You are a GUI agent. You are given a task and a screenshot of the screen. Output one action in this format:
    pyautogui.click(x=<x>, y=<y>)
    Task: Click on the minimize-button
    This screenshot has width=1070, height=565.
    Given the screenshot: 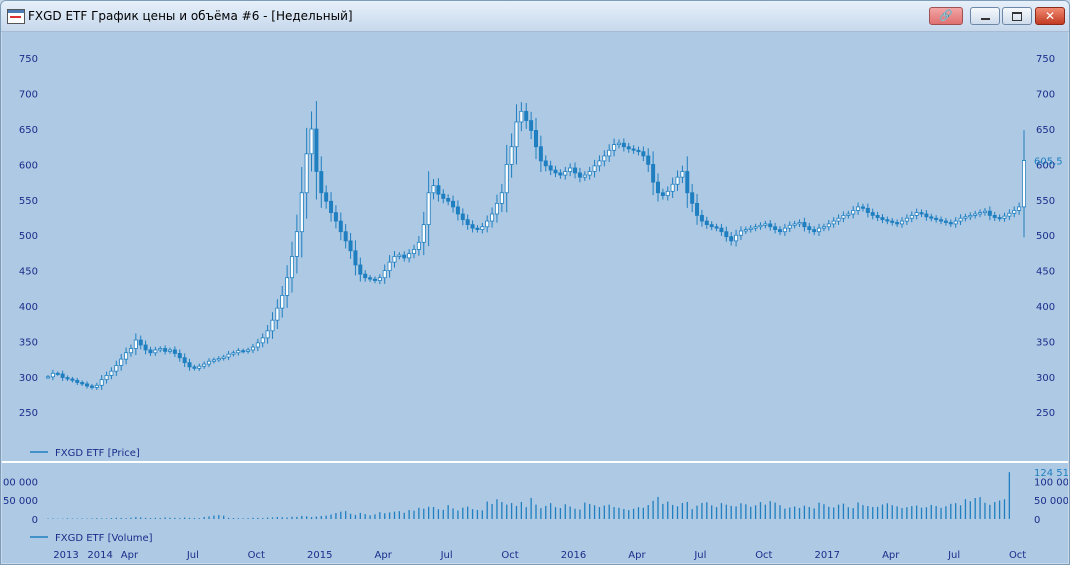 What is the action you would take?
    pyautogui.click(x=985, y=16)
    